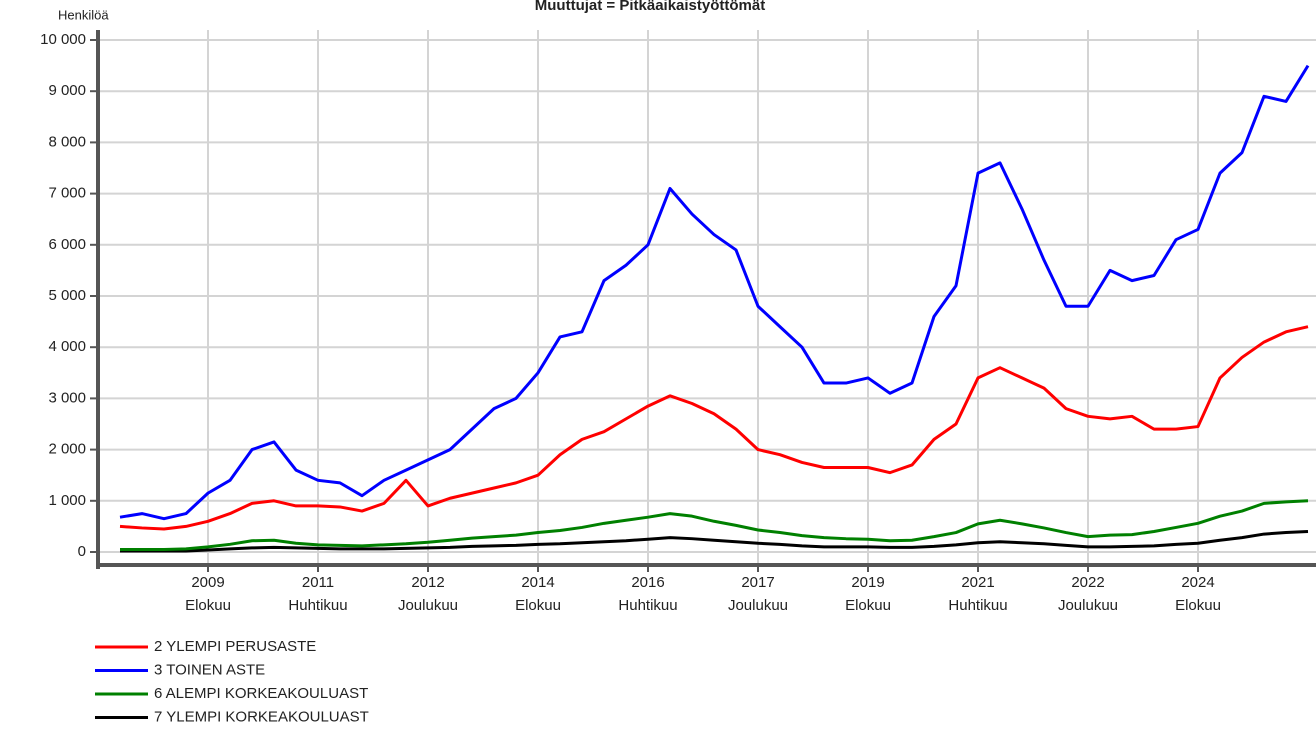 This screenshot has height=730, width=1316. What do you see at coordinates (867, 582) in the screenshot?
I see `x-tick-label: 2019` at bounding box center [867, 582].